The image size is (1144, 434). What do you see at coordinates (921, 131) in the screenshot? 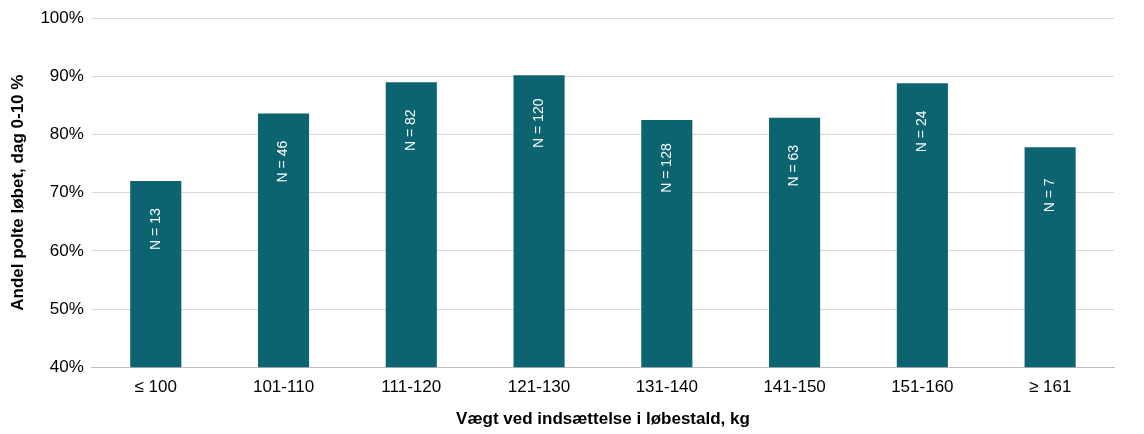
I see `annotation: N = 24` at bounding box center [921, 131].